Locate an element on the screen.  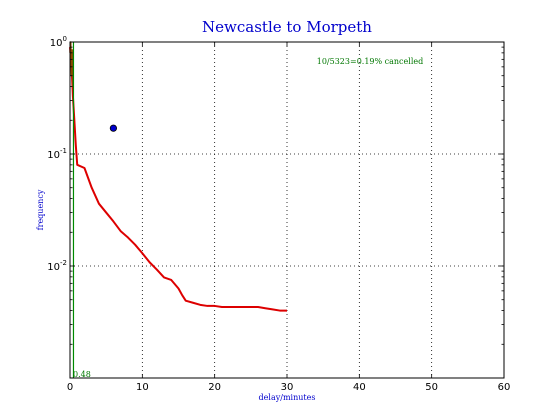
chart-title: Newcastle to Morpeth is located at coordinates (287, 27).